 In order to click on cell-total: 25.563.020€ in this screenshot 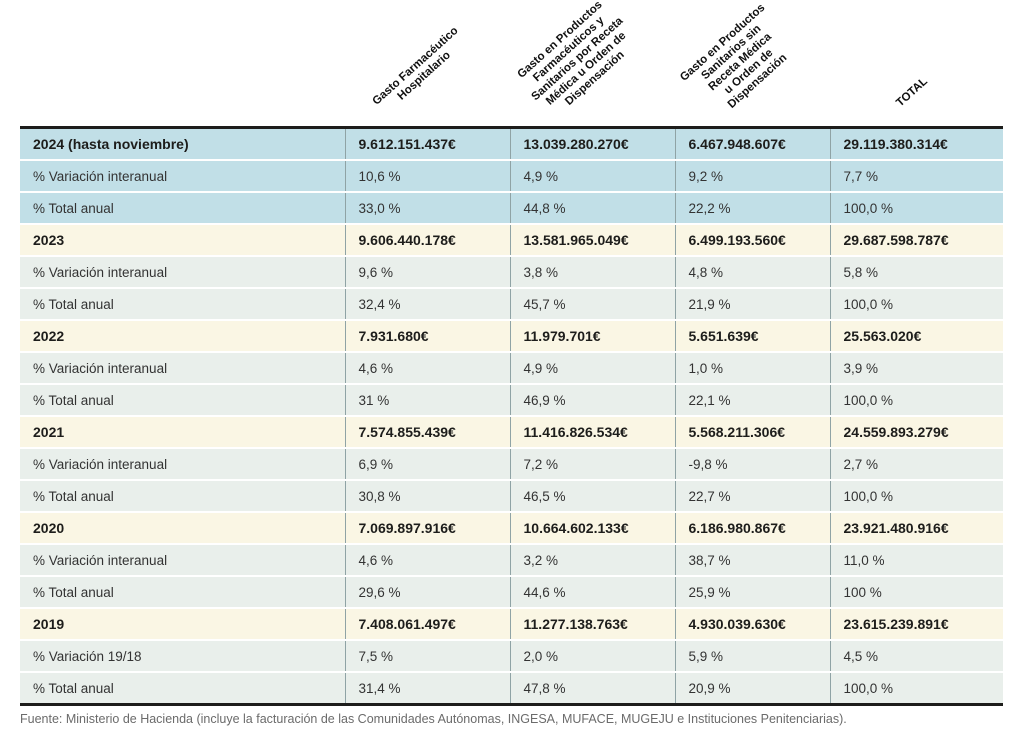, I will do `click(916, 336)`.